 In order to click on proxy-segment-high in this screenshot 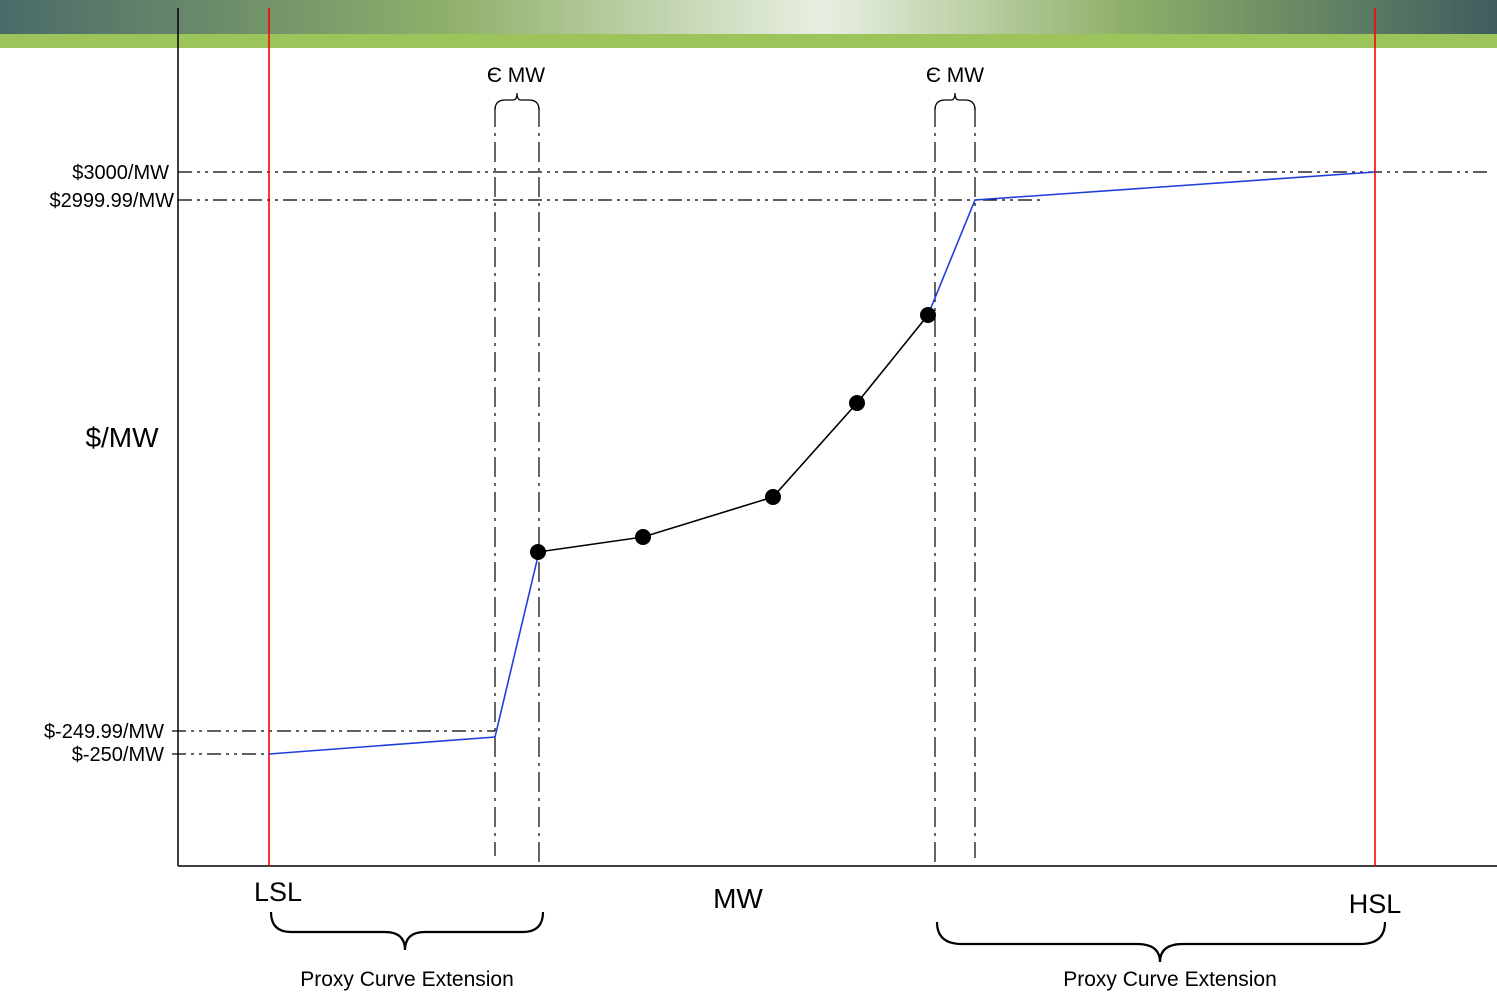, I will do `click(1151, 243)`.